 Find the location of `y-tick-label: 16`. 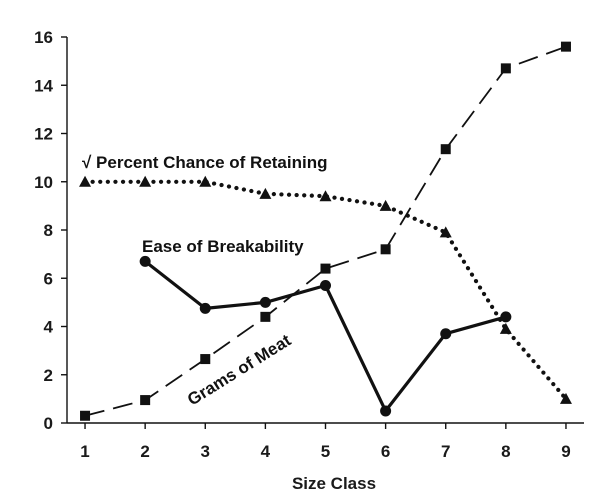

y-tick-label: 16 is located at coordinates (43, 37).